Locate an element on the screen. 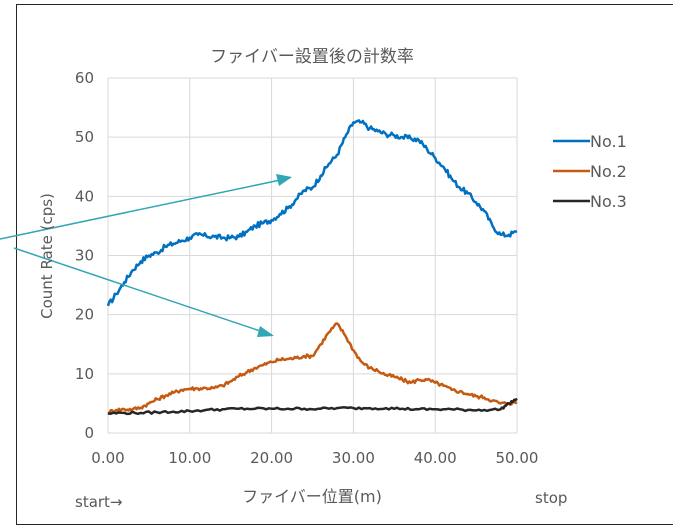  legend: No.1 No.2 No.3 is located at coordinates (590, 171).